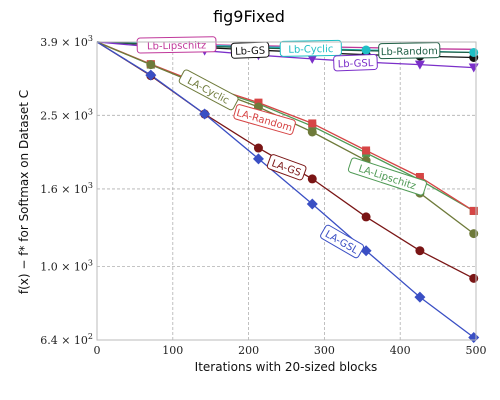 Image resolution: width=500 pixels, height=400 pixels. I want to click on line-label-text: Lb-Random, so click(409, 52).